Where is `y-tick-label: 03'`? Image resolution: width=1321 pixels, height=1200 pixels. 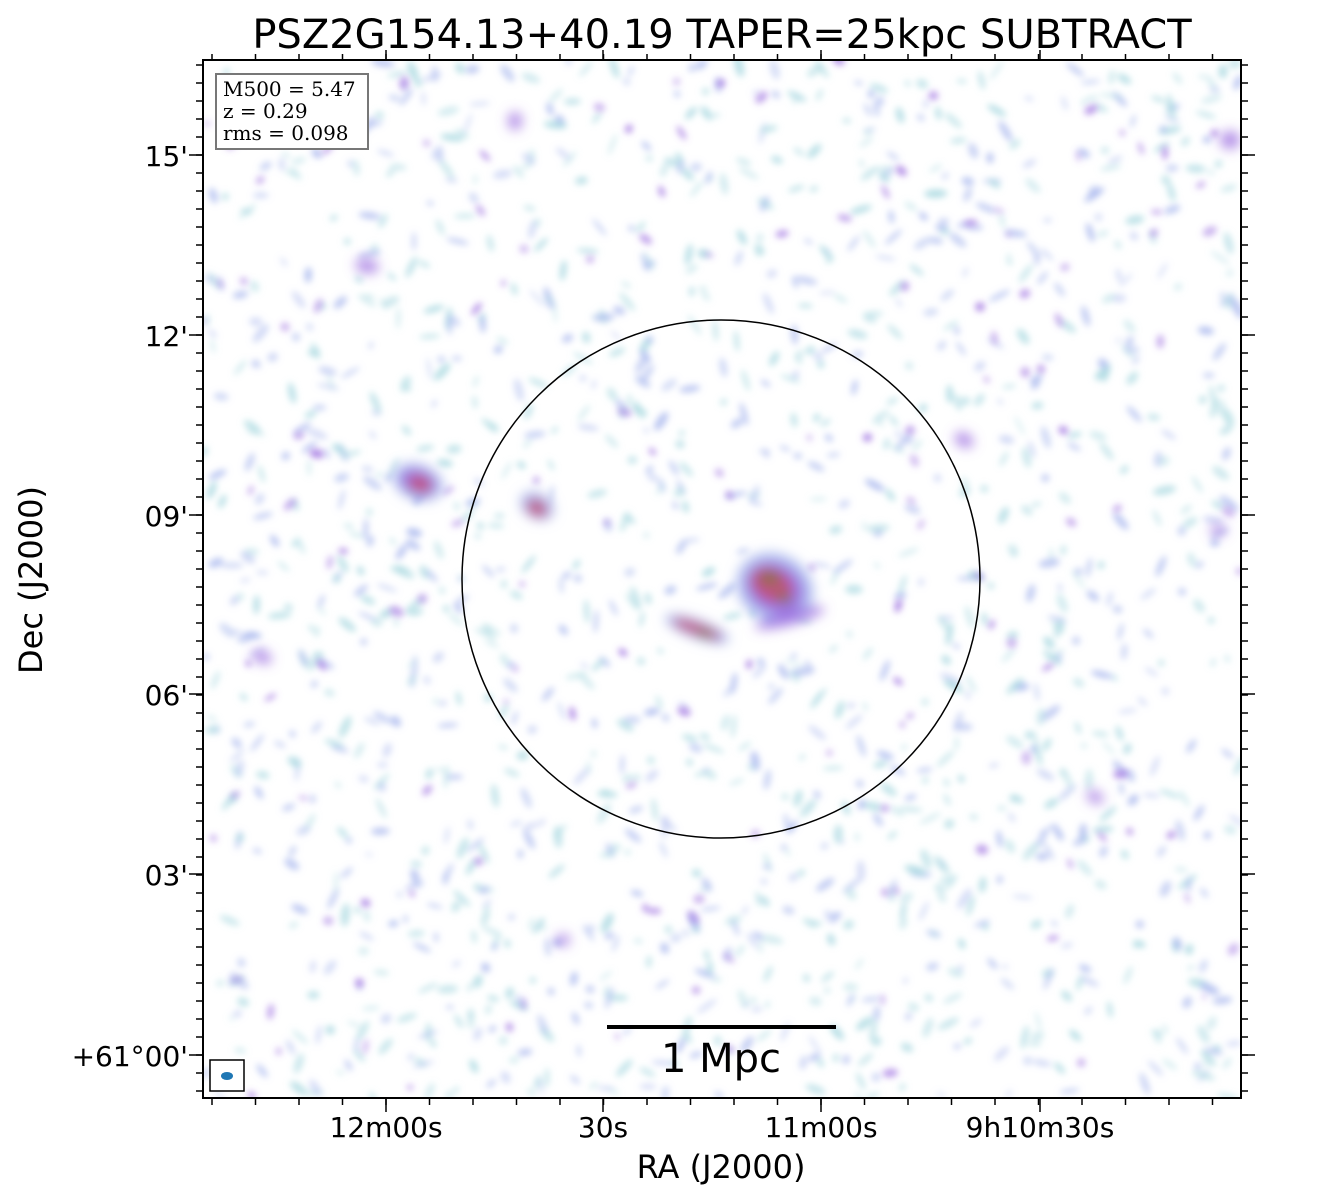
y-tick-label: 03' is located at coordinates (166, 875).